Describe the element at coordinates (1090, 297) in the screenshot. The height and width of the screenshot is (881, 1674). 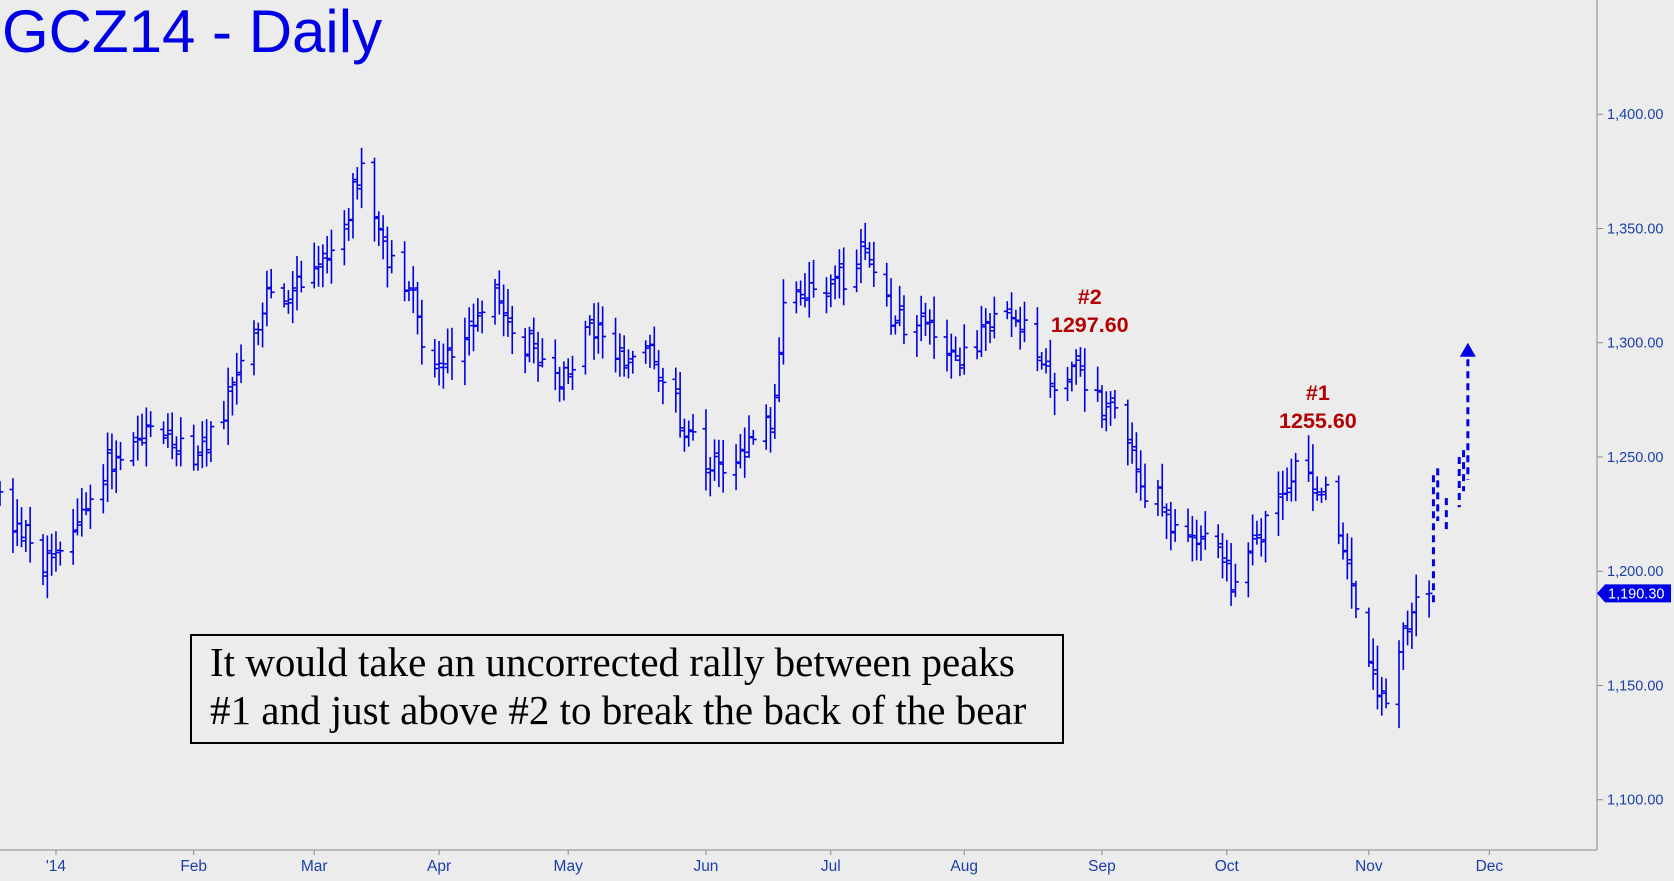
I see `peak-label: #2` at that location.